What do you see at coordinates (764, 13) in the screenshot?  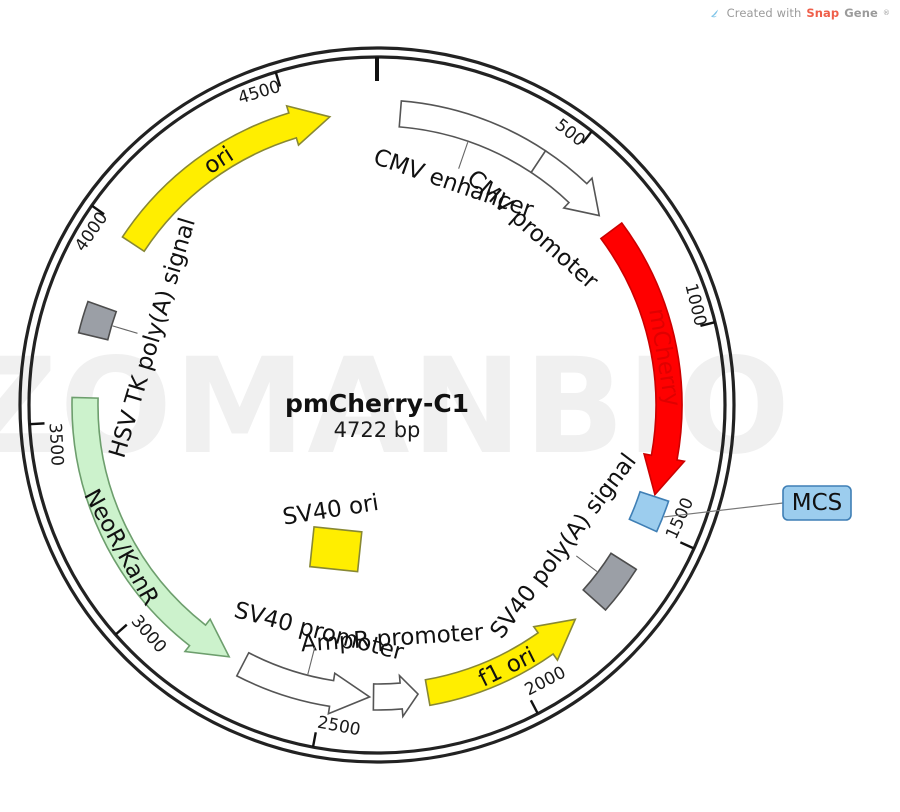 I see `credit-prefix: Created with` at bounding box center [764, 13].